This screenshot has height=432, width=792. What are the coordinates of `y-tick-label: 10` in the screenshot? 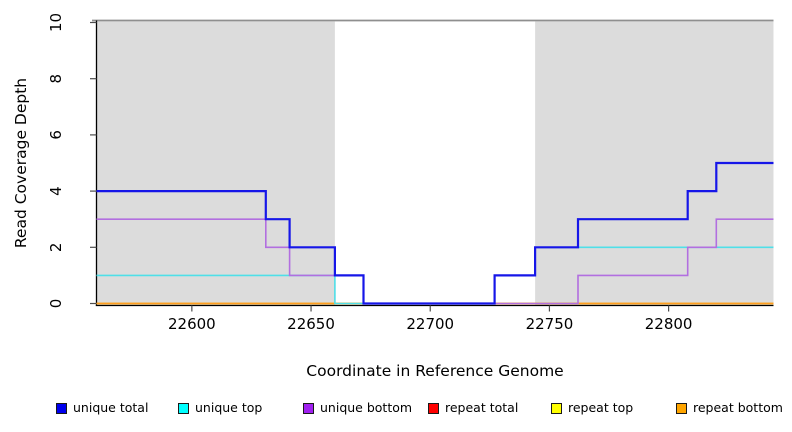 It's located at (56, 22).